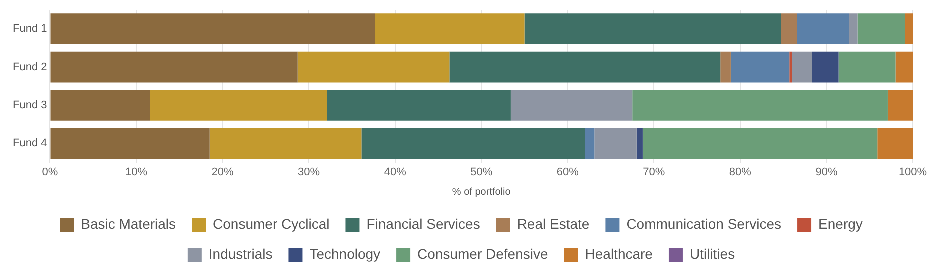 The width and height of the screenshot is (943, 272). What do you see at coordinates (128, 224) in the screenshot?
I see `legend-label: Basic Materials` at bounding box center [128, 224].